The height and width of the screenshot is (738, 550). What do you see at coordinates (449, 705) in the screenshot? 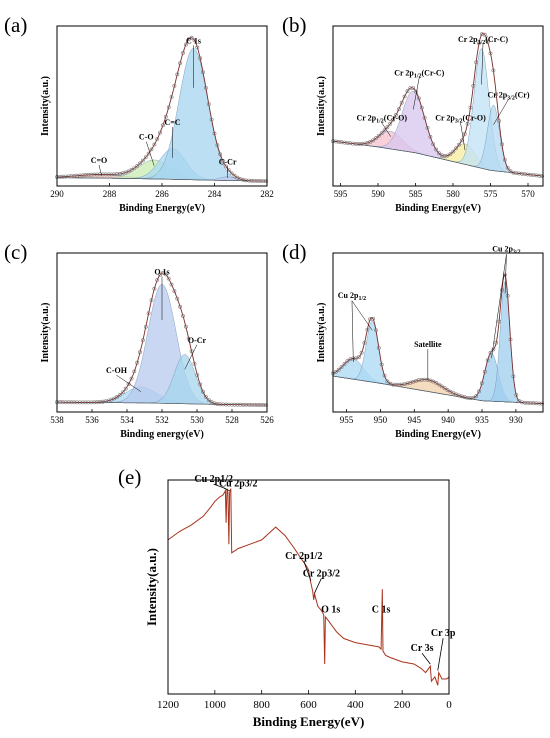
I see `x-tick-label: 0` at bounding box center [449, 705].